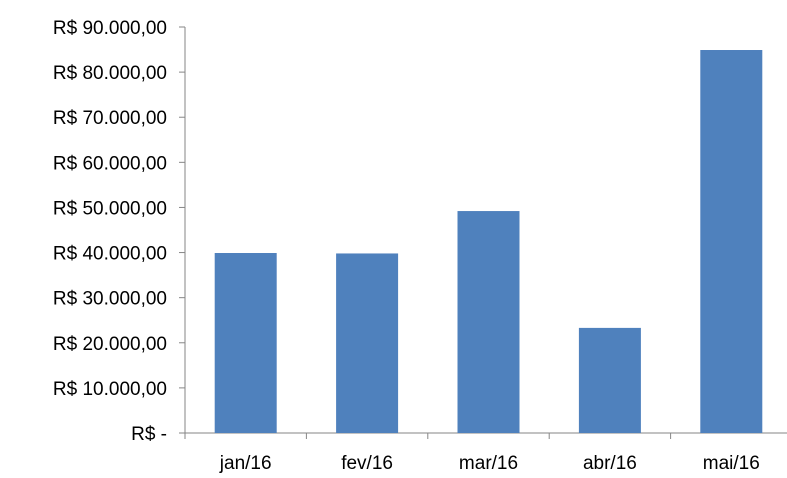  What do you see at coordinates (110, 389) in the screenshot?
I see `y-tick-label: R$ 10.000,00` at bounding box center [110, 389].